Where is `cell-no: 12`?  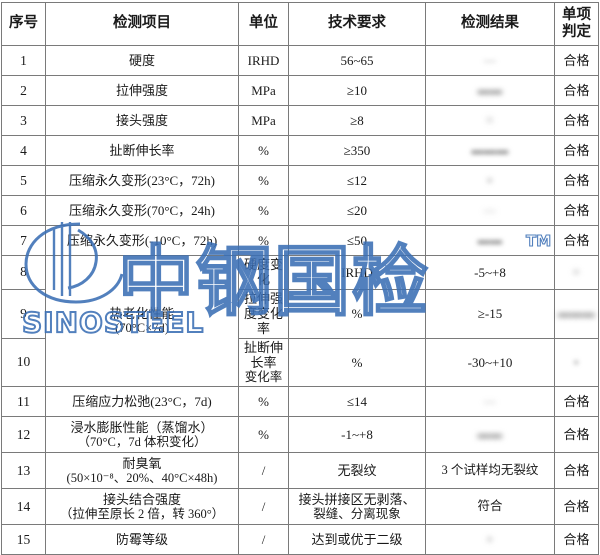 cell-no: 12 is located at coordinates (23, 435).